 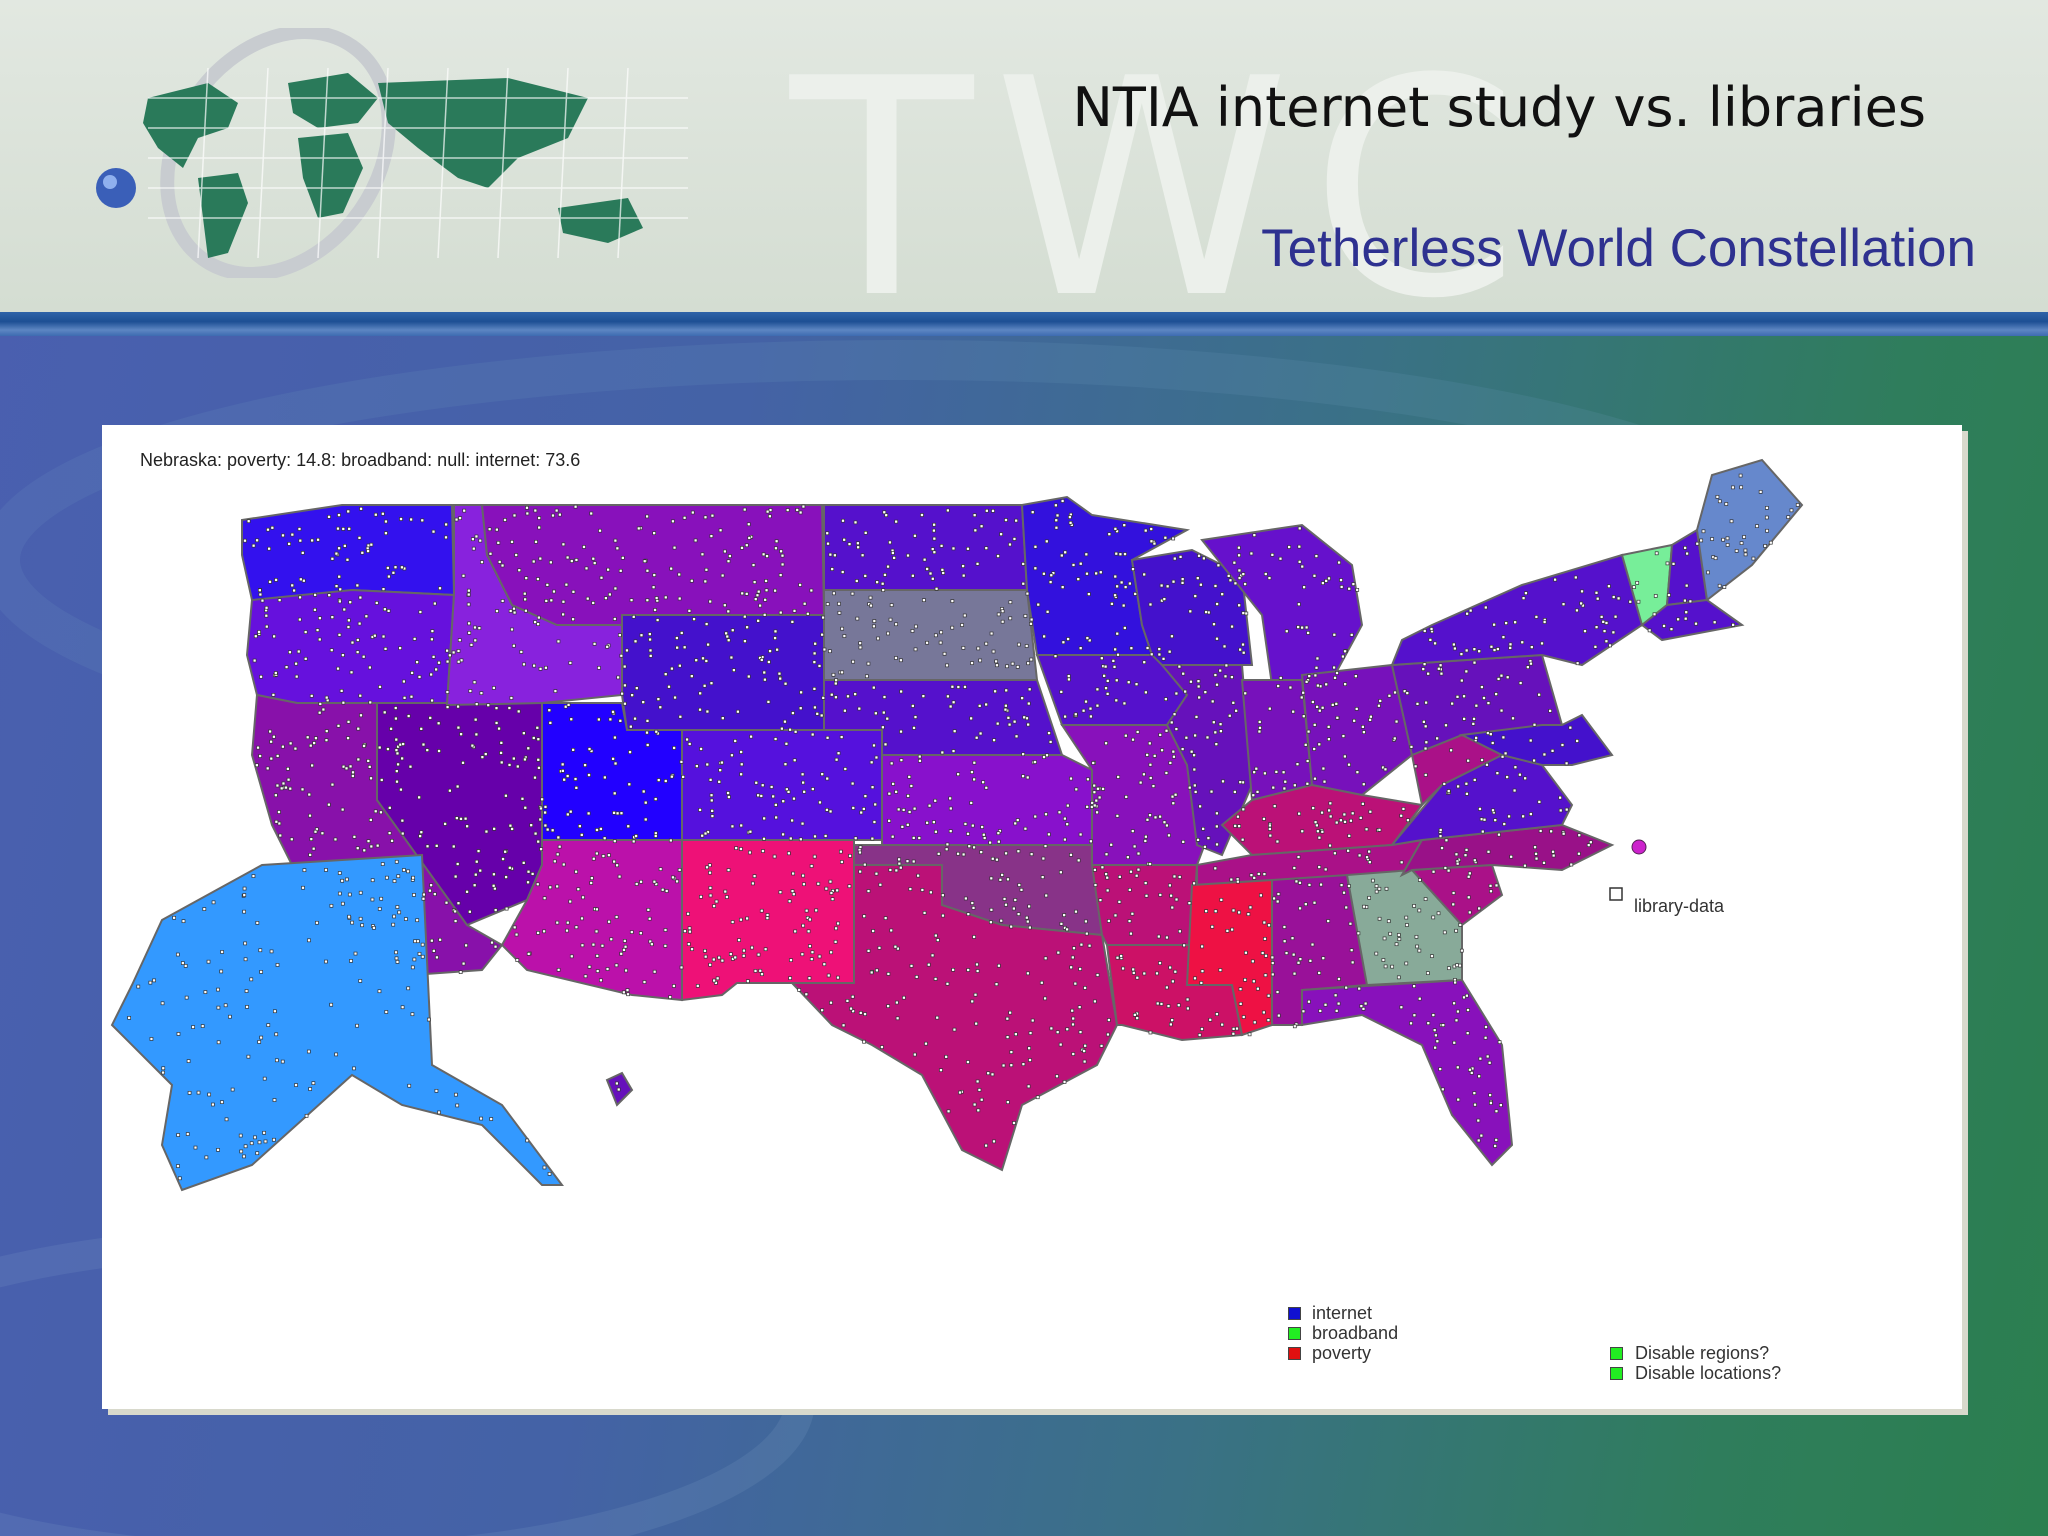 What do you see at coordinates (1749, 530) in the screenshot?
I see `region-maine` at bounding box center [1749, 530].